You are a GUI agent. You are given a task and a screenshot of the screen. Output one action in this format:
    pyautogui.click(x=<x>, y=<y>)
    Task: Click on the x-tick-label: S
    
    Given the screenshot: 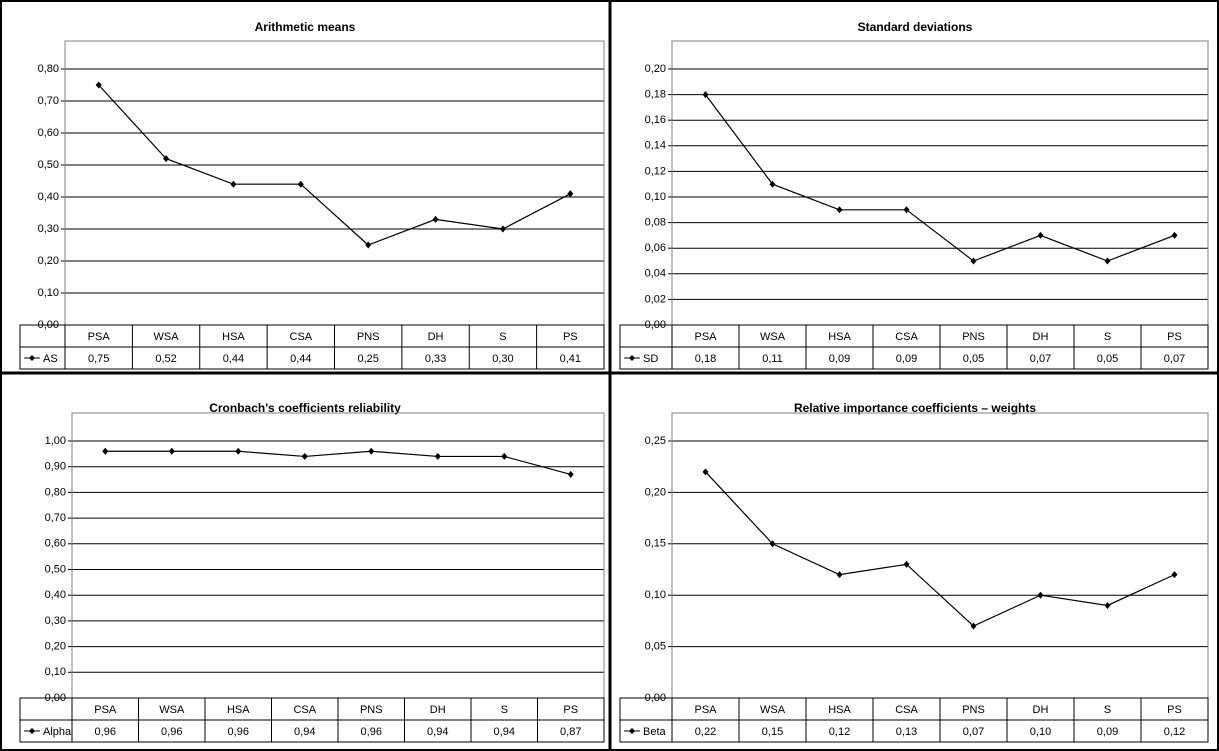 What is the action you would take?
    pyautogui.click(x=502, y=337)
    